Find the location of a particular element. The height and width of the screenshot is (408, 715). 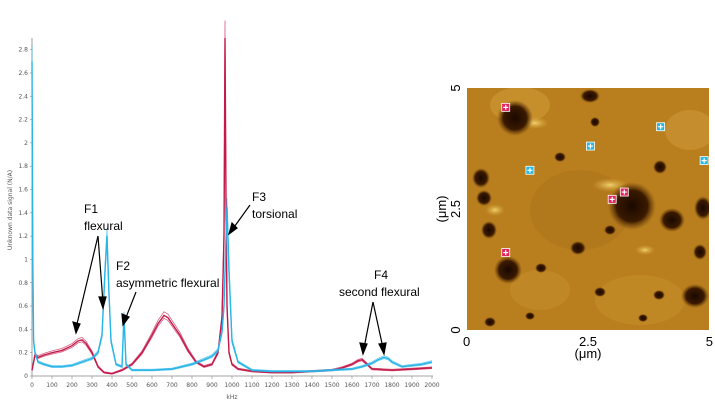

x-tick-label: 1500 is located at coordinates (331, 385).